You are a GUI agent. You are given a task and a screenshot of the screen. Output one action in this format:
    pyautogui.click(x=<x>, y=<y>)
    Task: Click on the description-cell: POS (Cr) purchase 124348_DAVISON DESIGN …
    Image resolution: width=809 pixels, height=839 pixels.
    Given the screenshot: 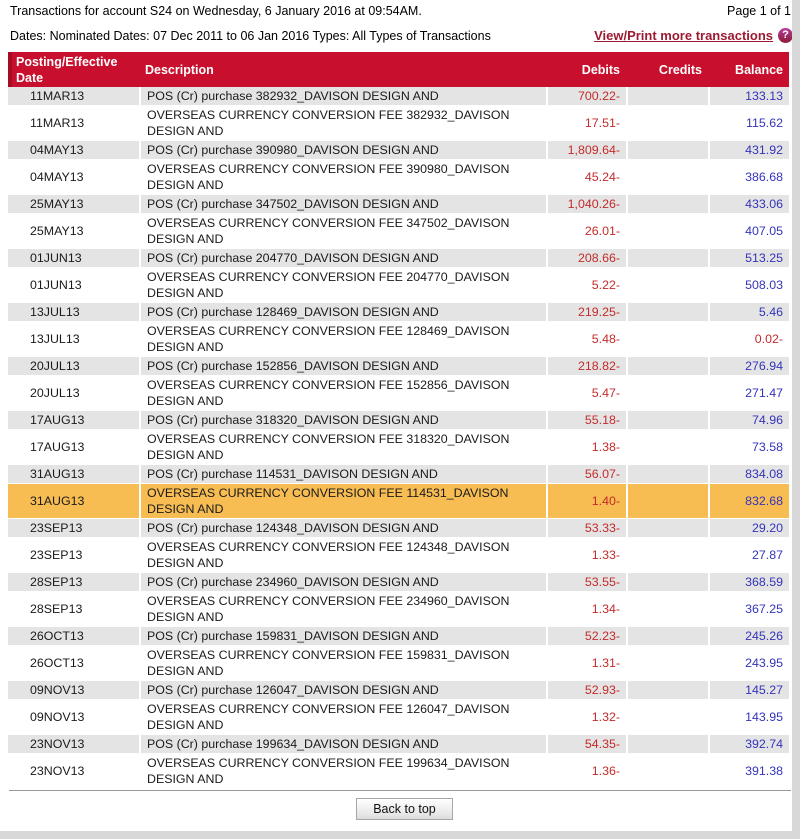 What is the action you would take?
    pyautogui.click(x=342, y=528)
    